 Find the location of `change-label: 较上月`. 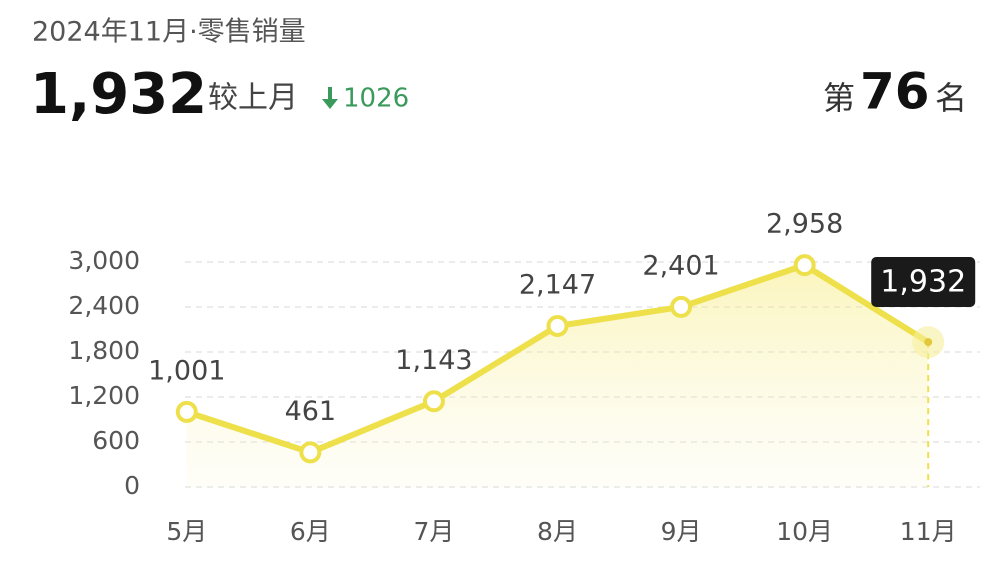

change-label: 较上月 is located at coordinates (253, 98).